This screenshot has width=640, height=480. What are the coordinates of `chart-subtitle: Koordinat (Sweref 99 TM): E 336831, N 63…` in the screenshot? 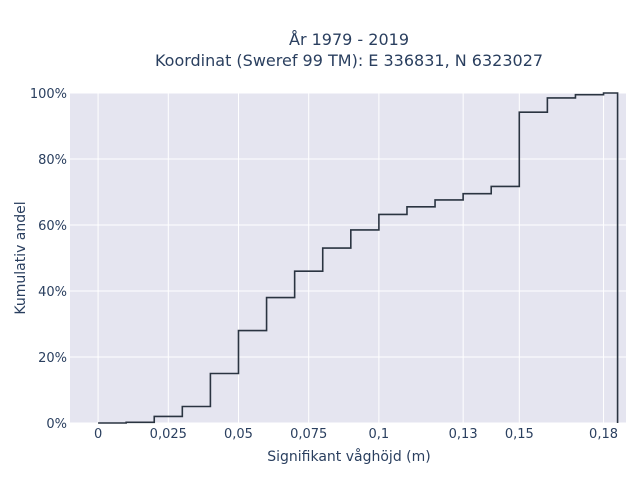 It's located at (349, 60).